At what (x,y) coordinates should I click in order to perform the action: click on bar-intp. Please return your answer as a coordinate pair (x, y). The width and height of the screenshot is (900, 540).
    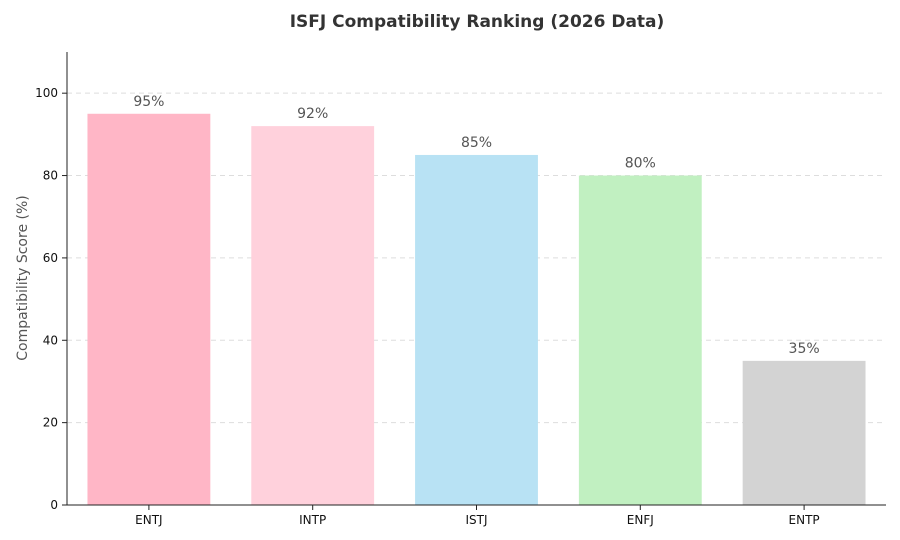
    Looking at the image, I should click on (313, 316).